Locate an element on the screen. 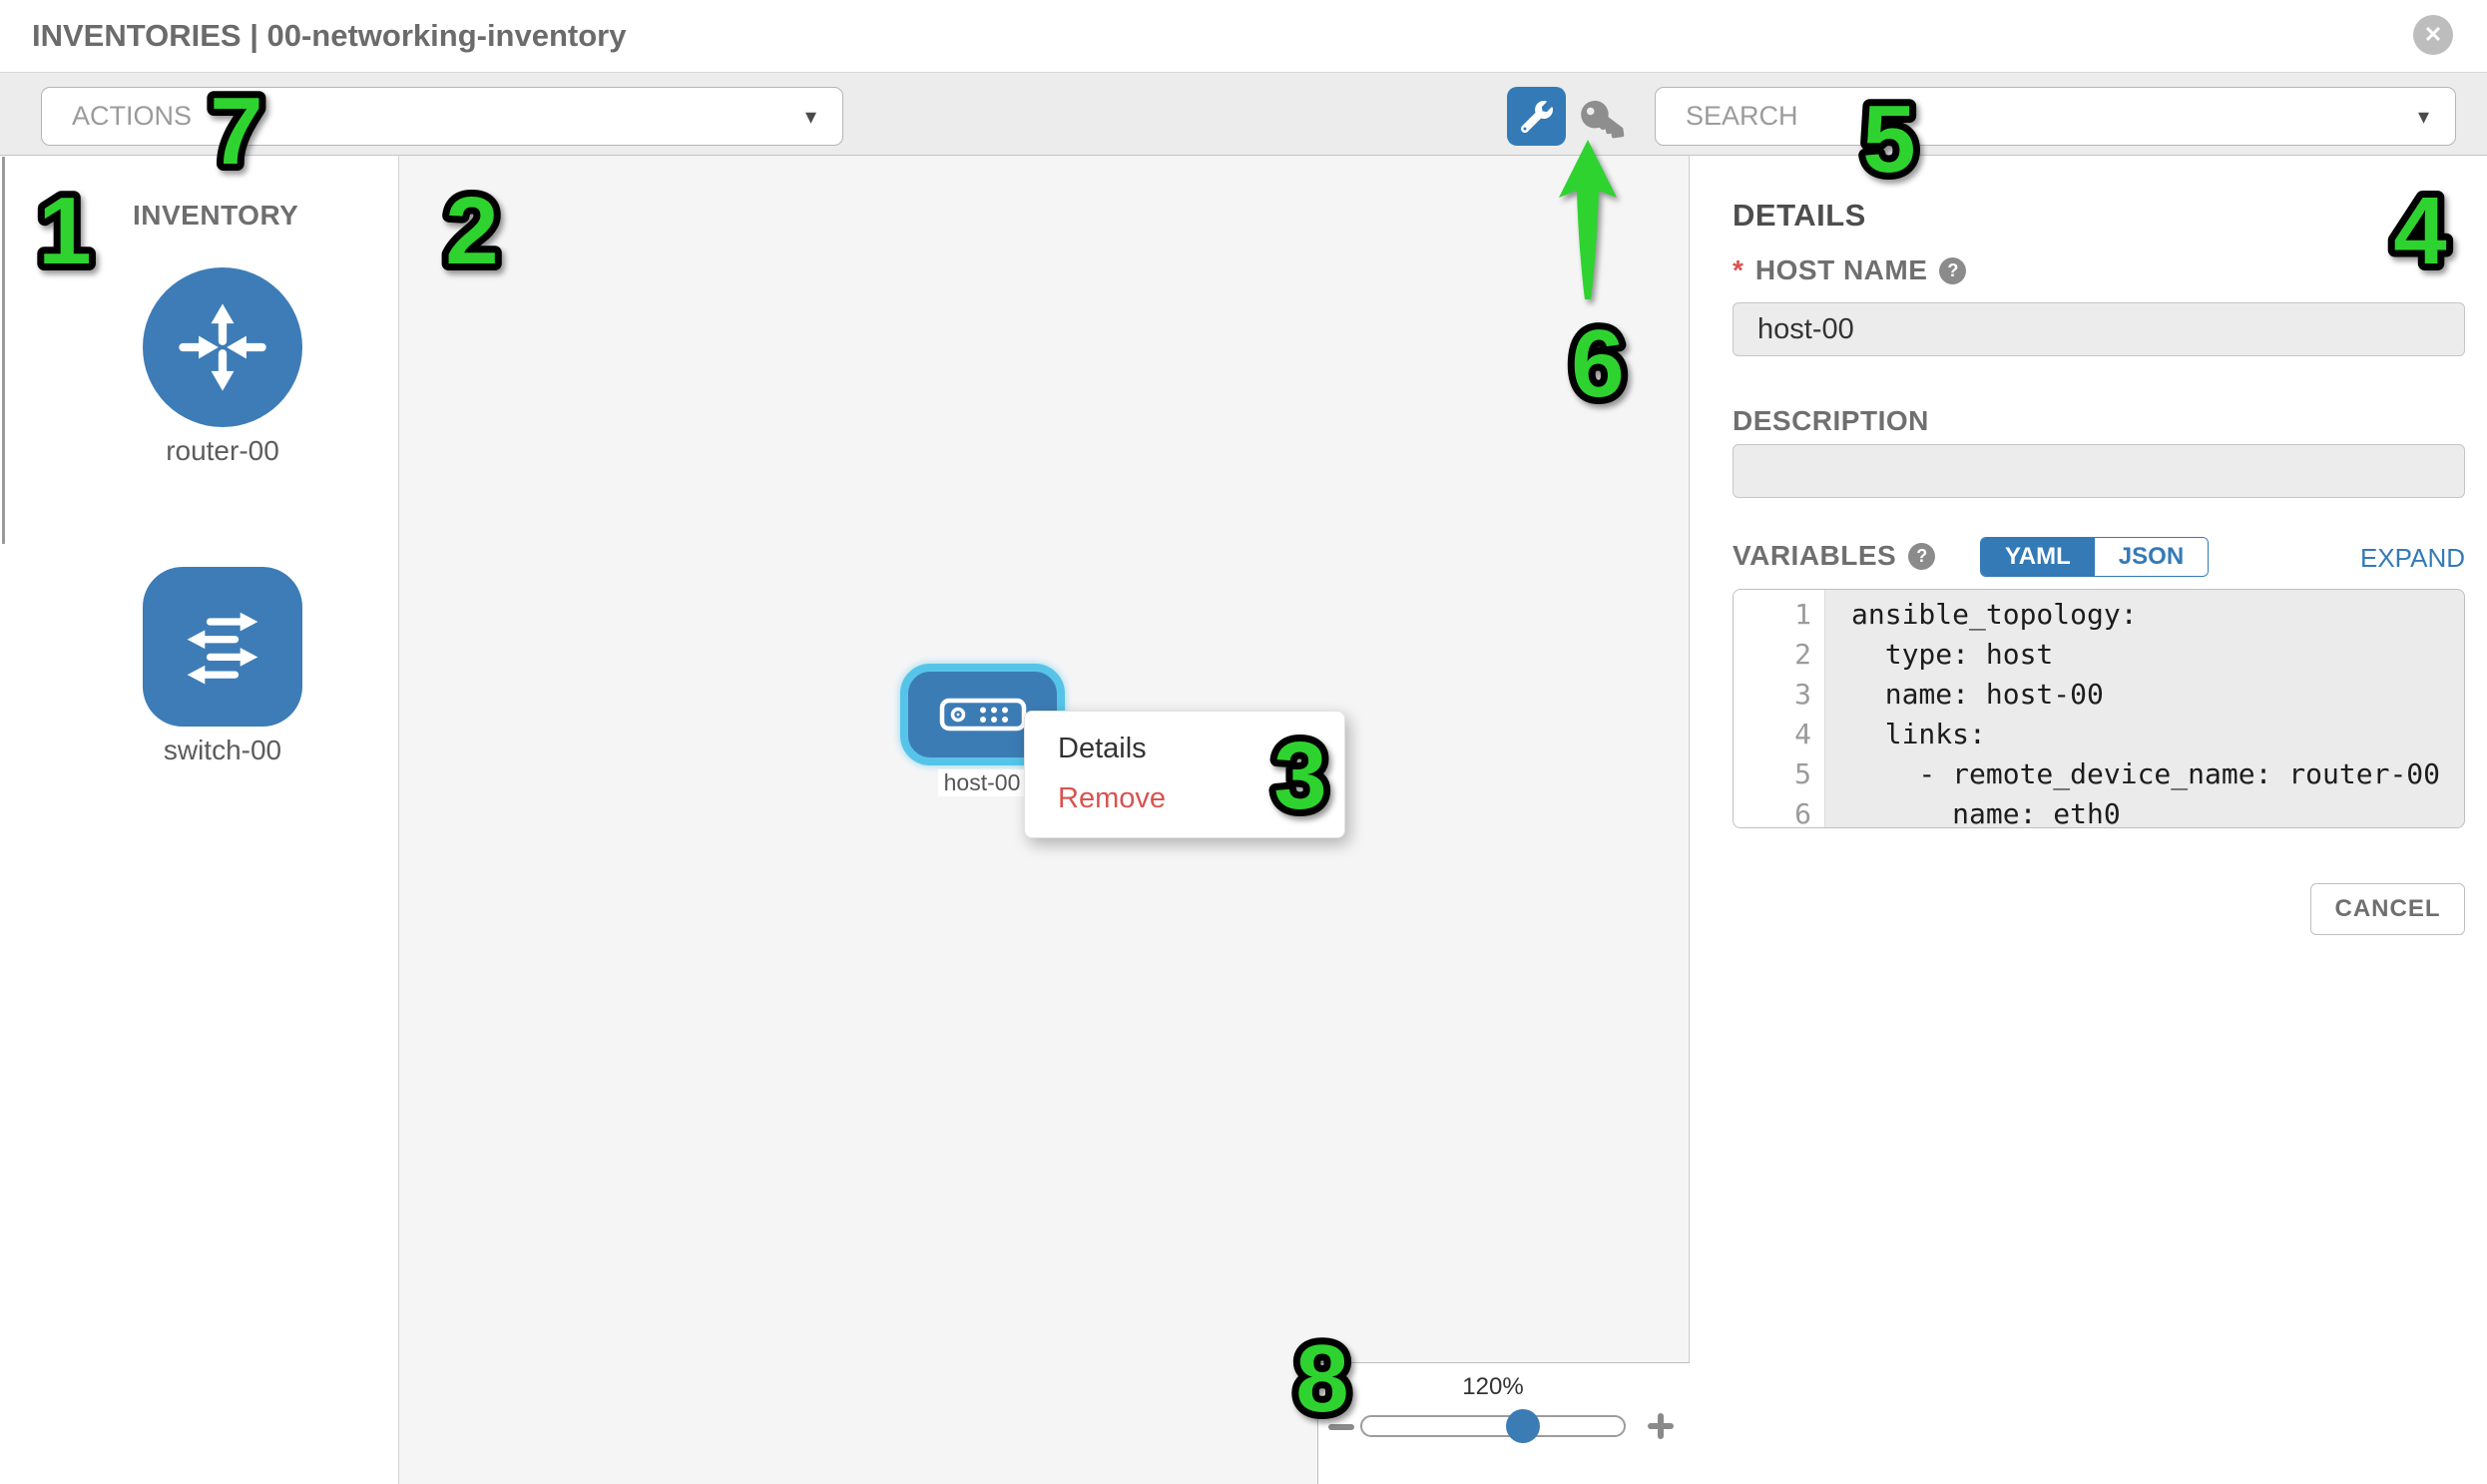 Image resolution: width=2487 pixels, height=1484 pixels. code-line: 2 type: host is located at coordinates (2099, 655).